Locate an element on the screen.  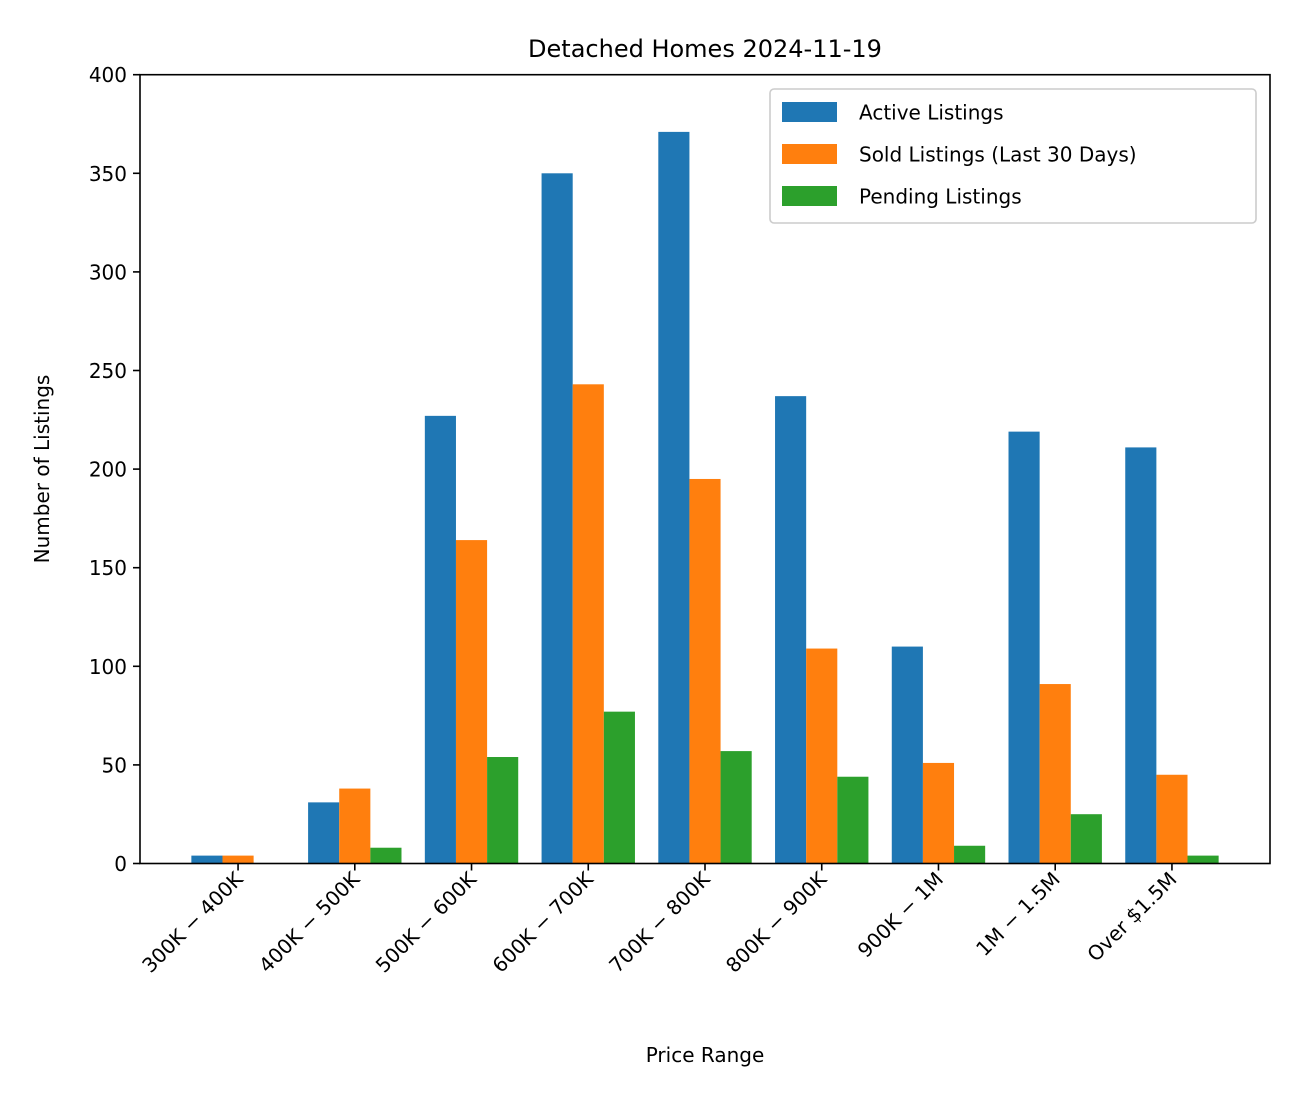
x-axis-label: Price Range is located at coordinates (705, 1055).